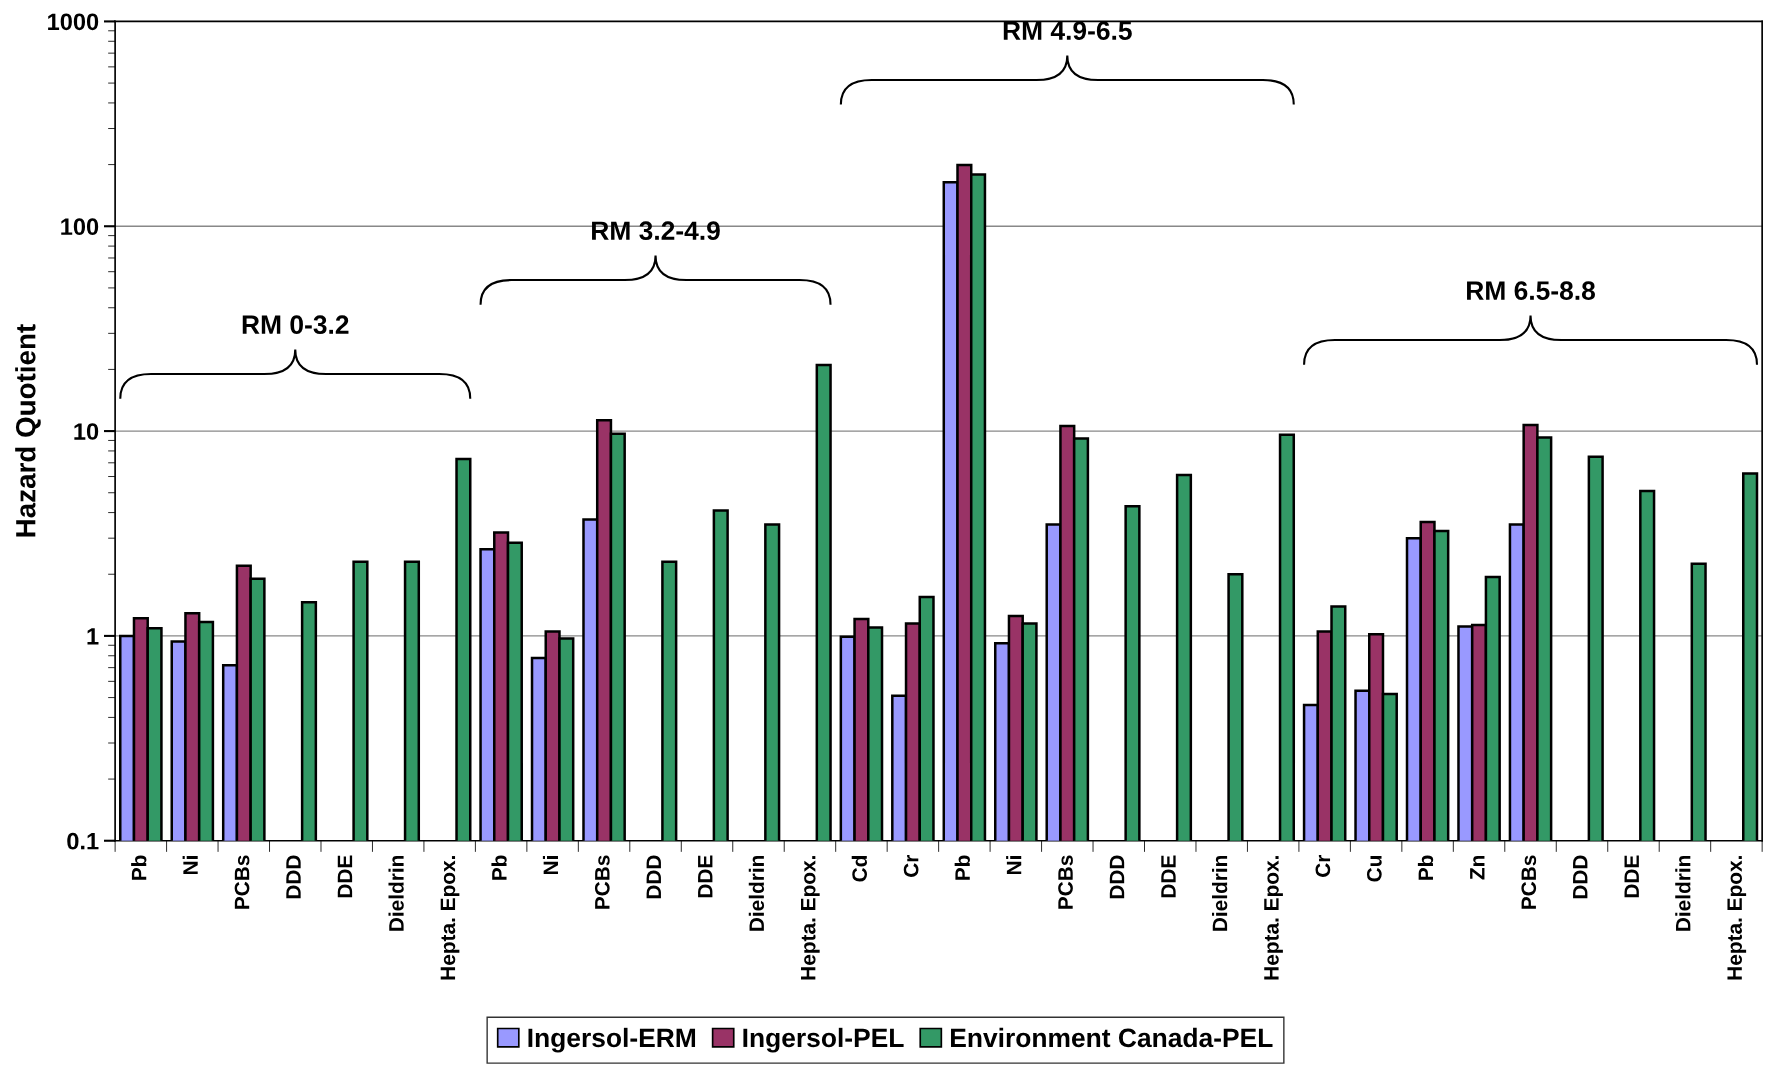  I want to click on y-axis-title: Hazard Quotient, so click(28, 430).